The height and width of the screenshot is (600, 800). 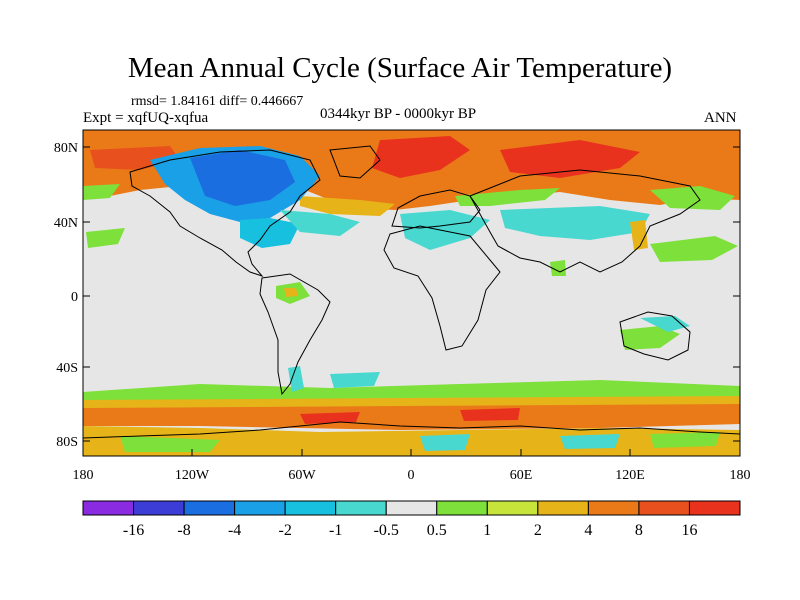 I want to click on north-america-cyan-edge, so click(x=270, y=233).